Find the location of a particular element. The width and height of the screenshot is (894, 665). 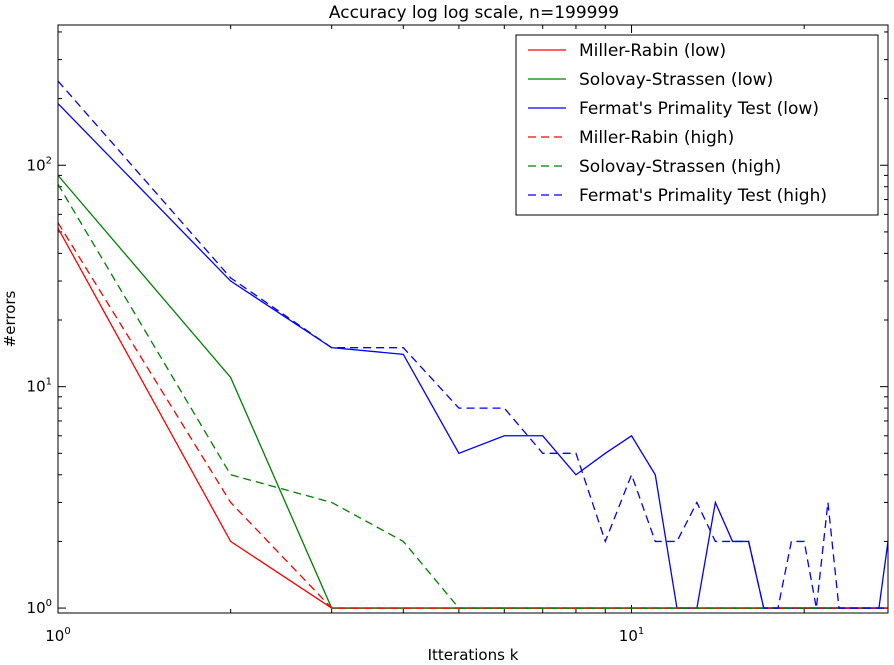

y-tick-label: 10² is located at coordinates (39, 164).